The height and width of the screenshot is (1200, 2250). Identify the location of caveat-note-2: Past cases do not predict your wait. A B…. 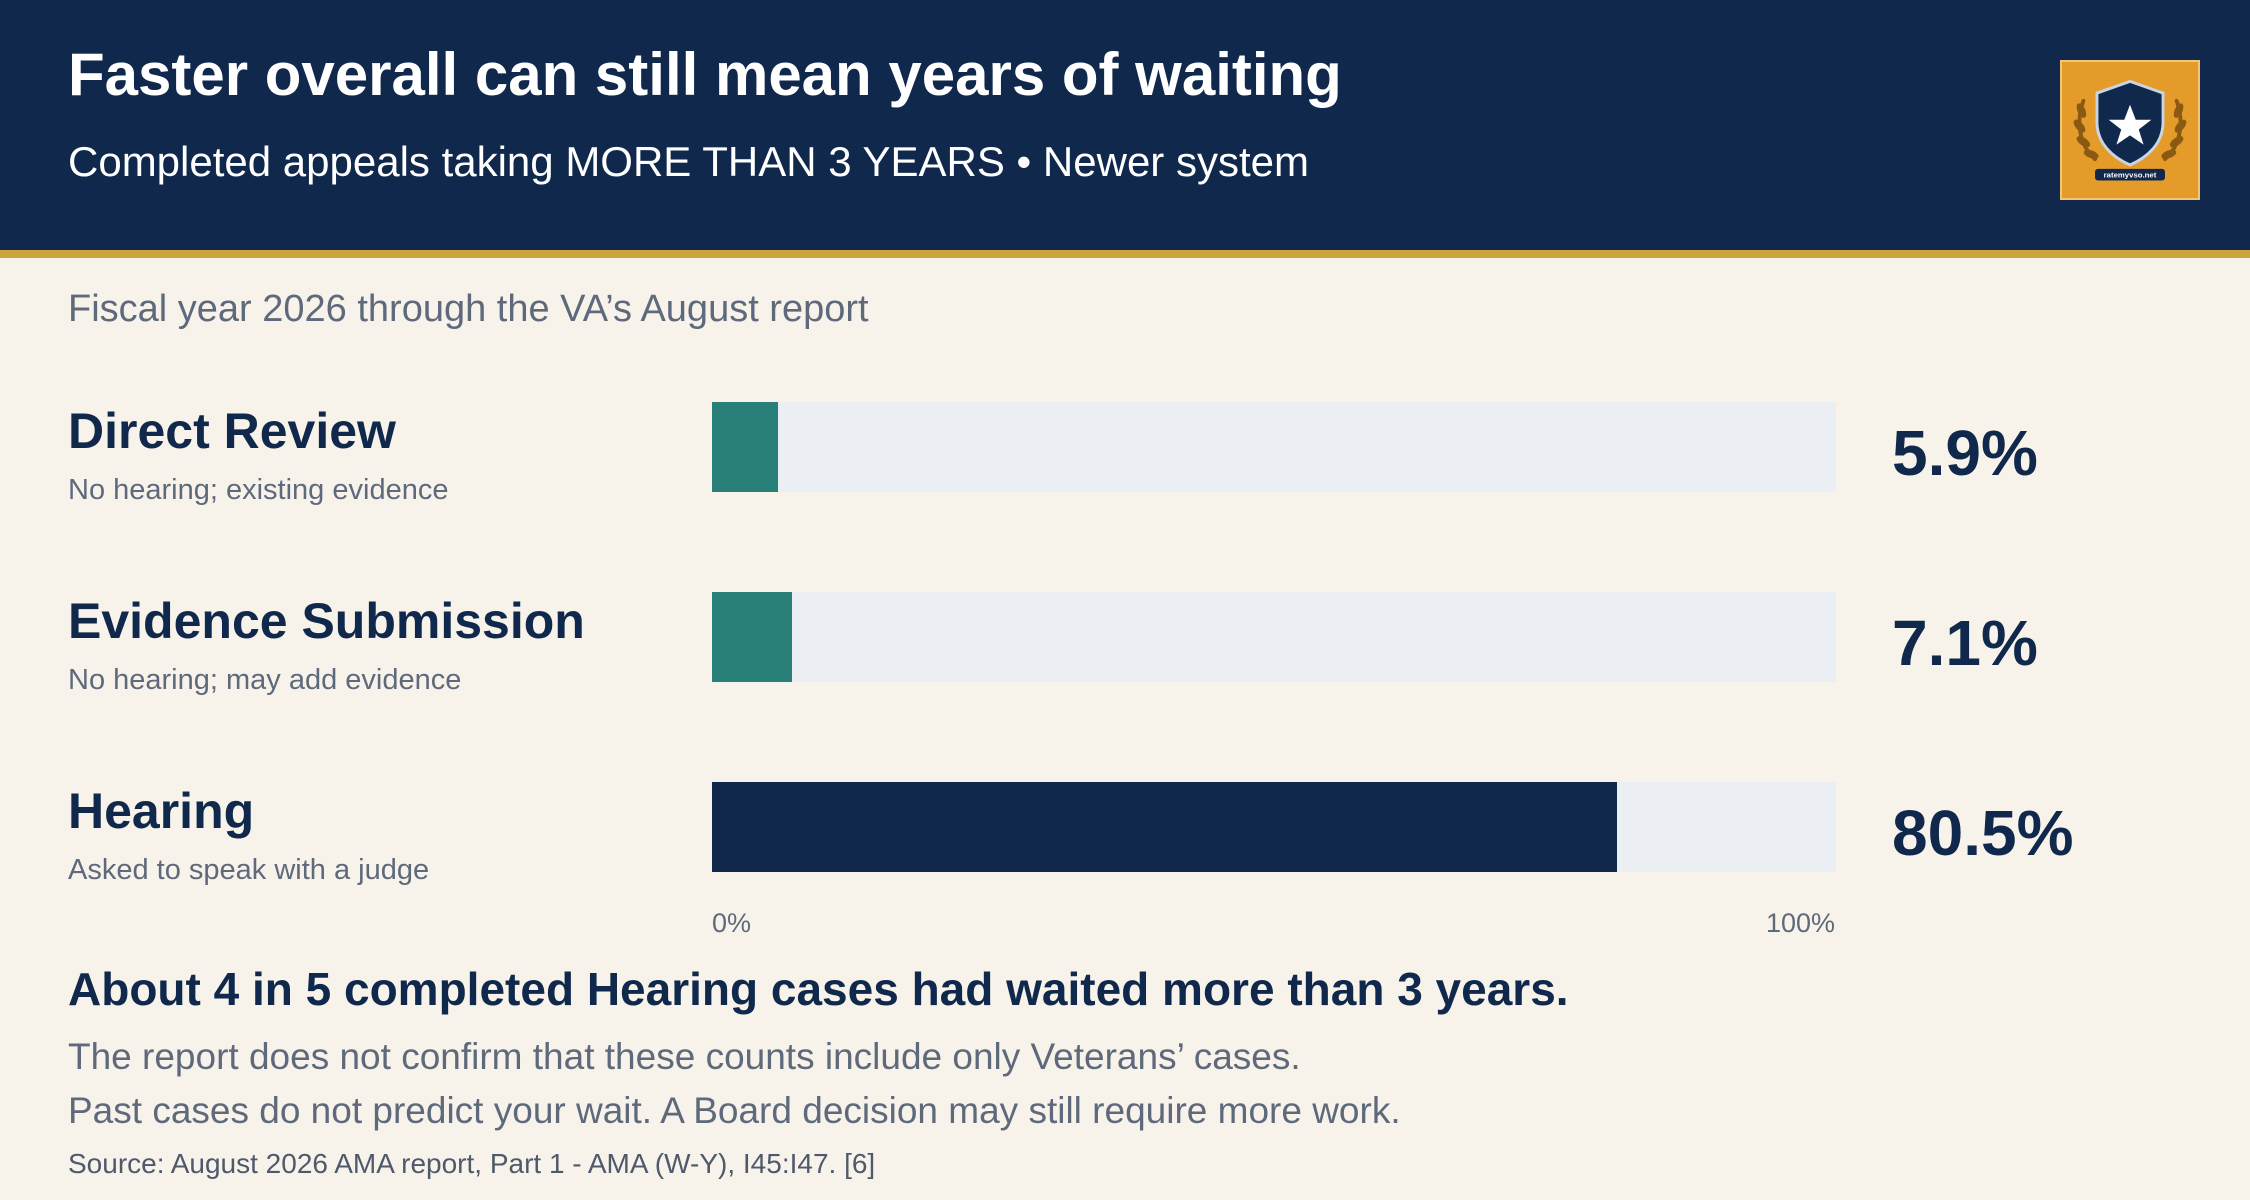
(734, 1110).